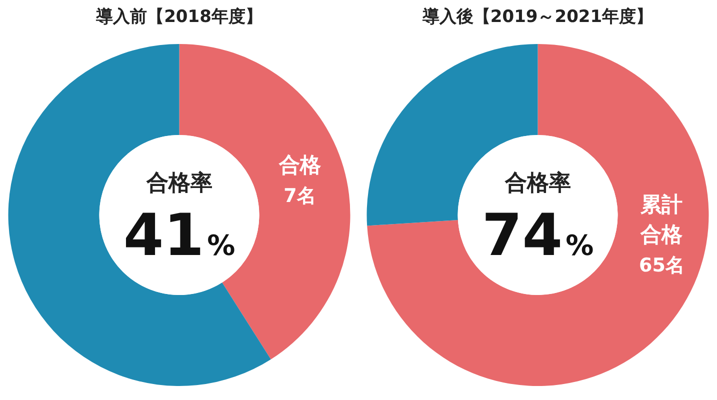  I want to click on chart-title: 導入後【2019～2021年度】, so click(537, 17).